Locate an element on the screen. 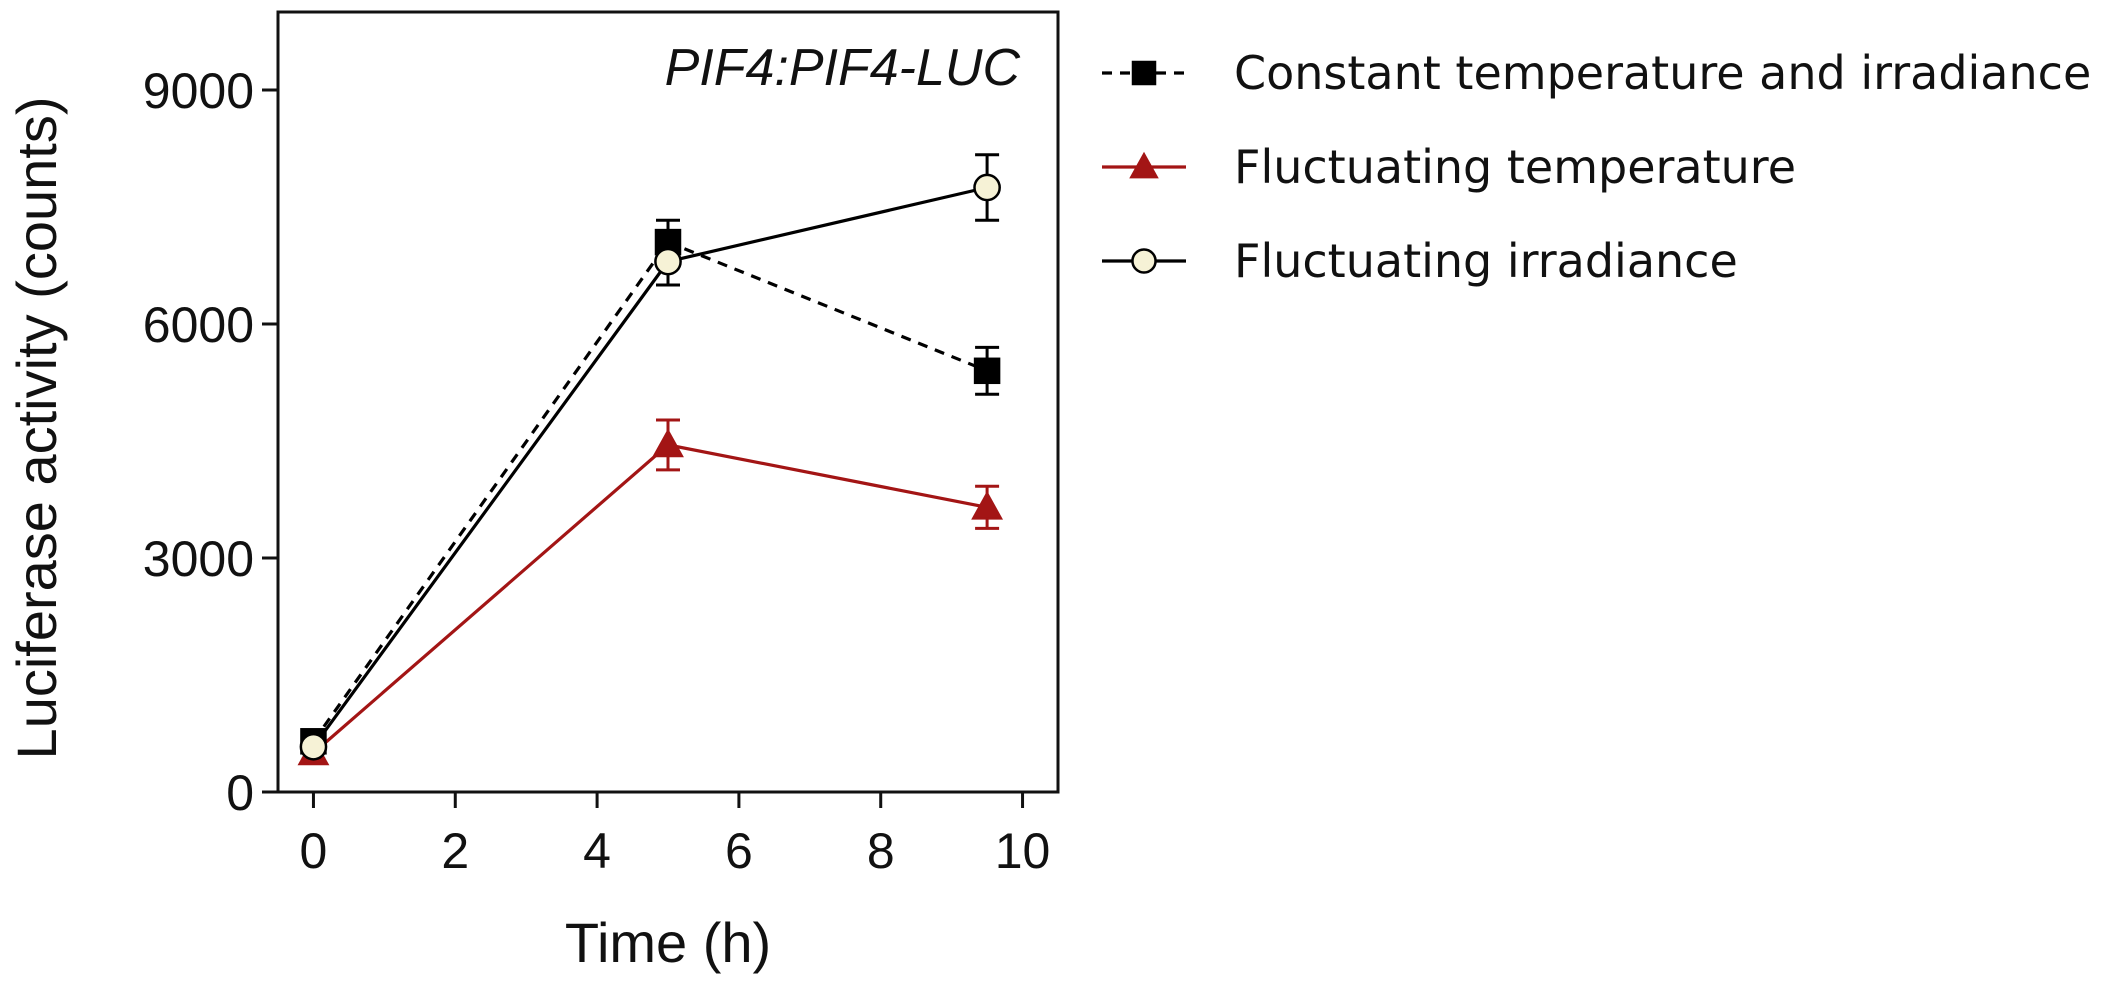 The width and height of the screenshot is (2128, 982). y-tick-label: 0 is located at coordinates (240, 793).